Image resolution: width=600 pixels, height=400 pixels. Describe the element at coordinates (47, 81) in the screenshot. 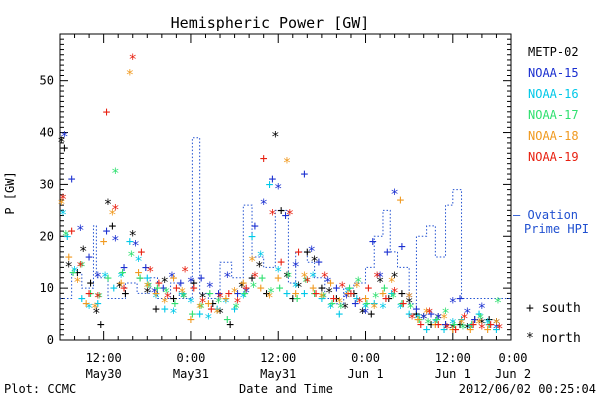

I see `y-tick-label: 50` at that location.